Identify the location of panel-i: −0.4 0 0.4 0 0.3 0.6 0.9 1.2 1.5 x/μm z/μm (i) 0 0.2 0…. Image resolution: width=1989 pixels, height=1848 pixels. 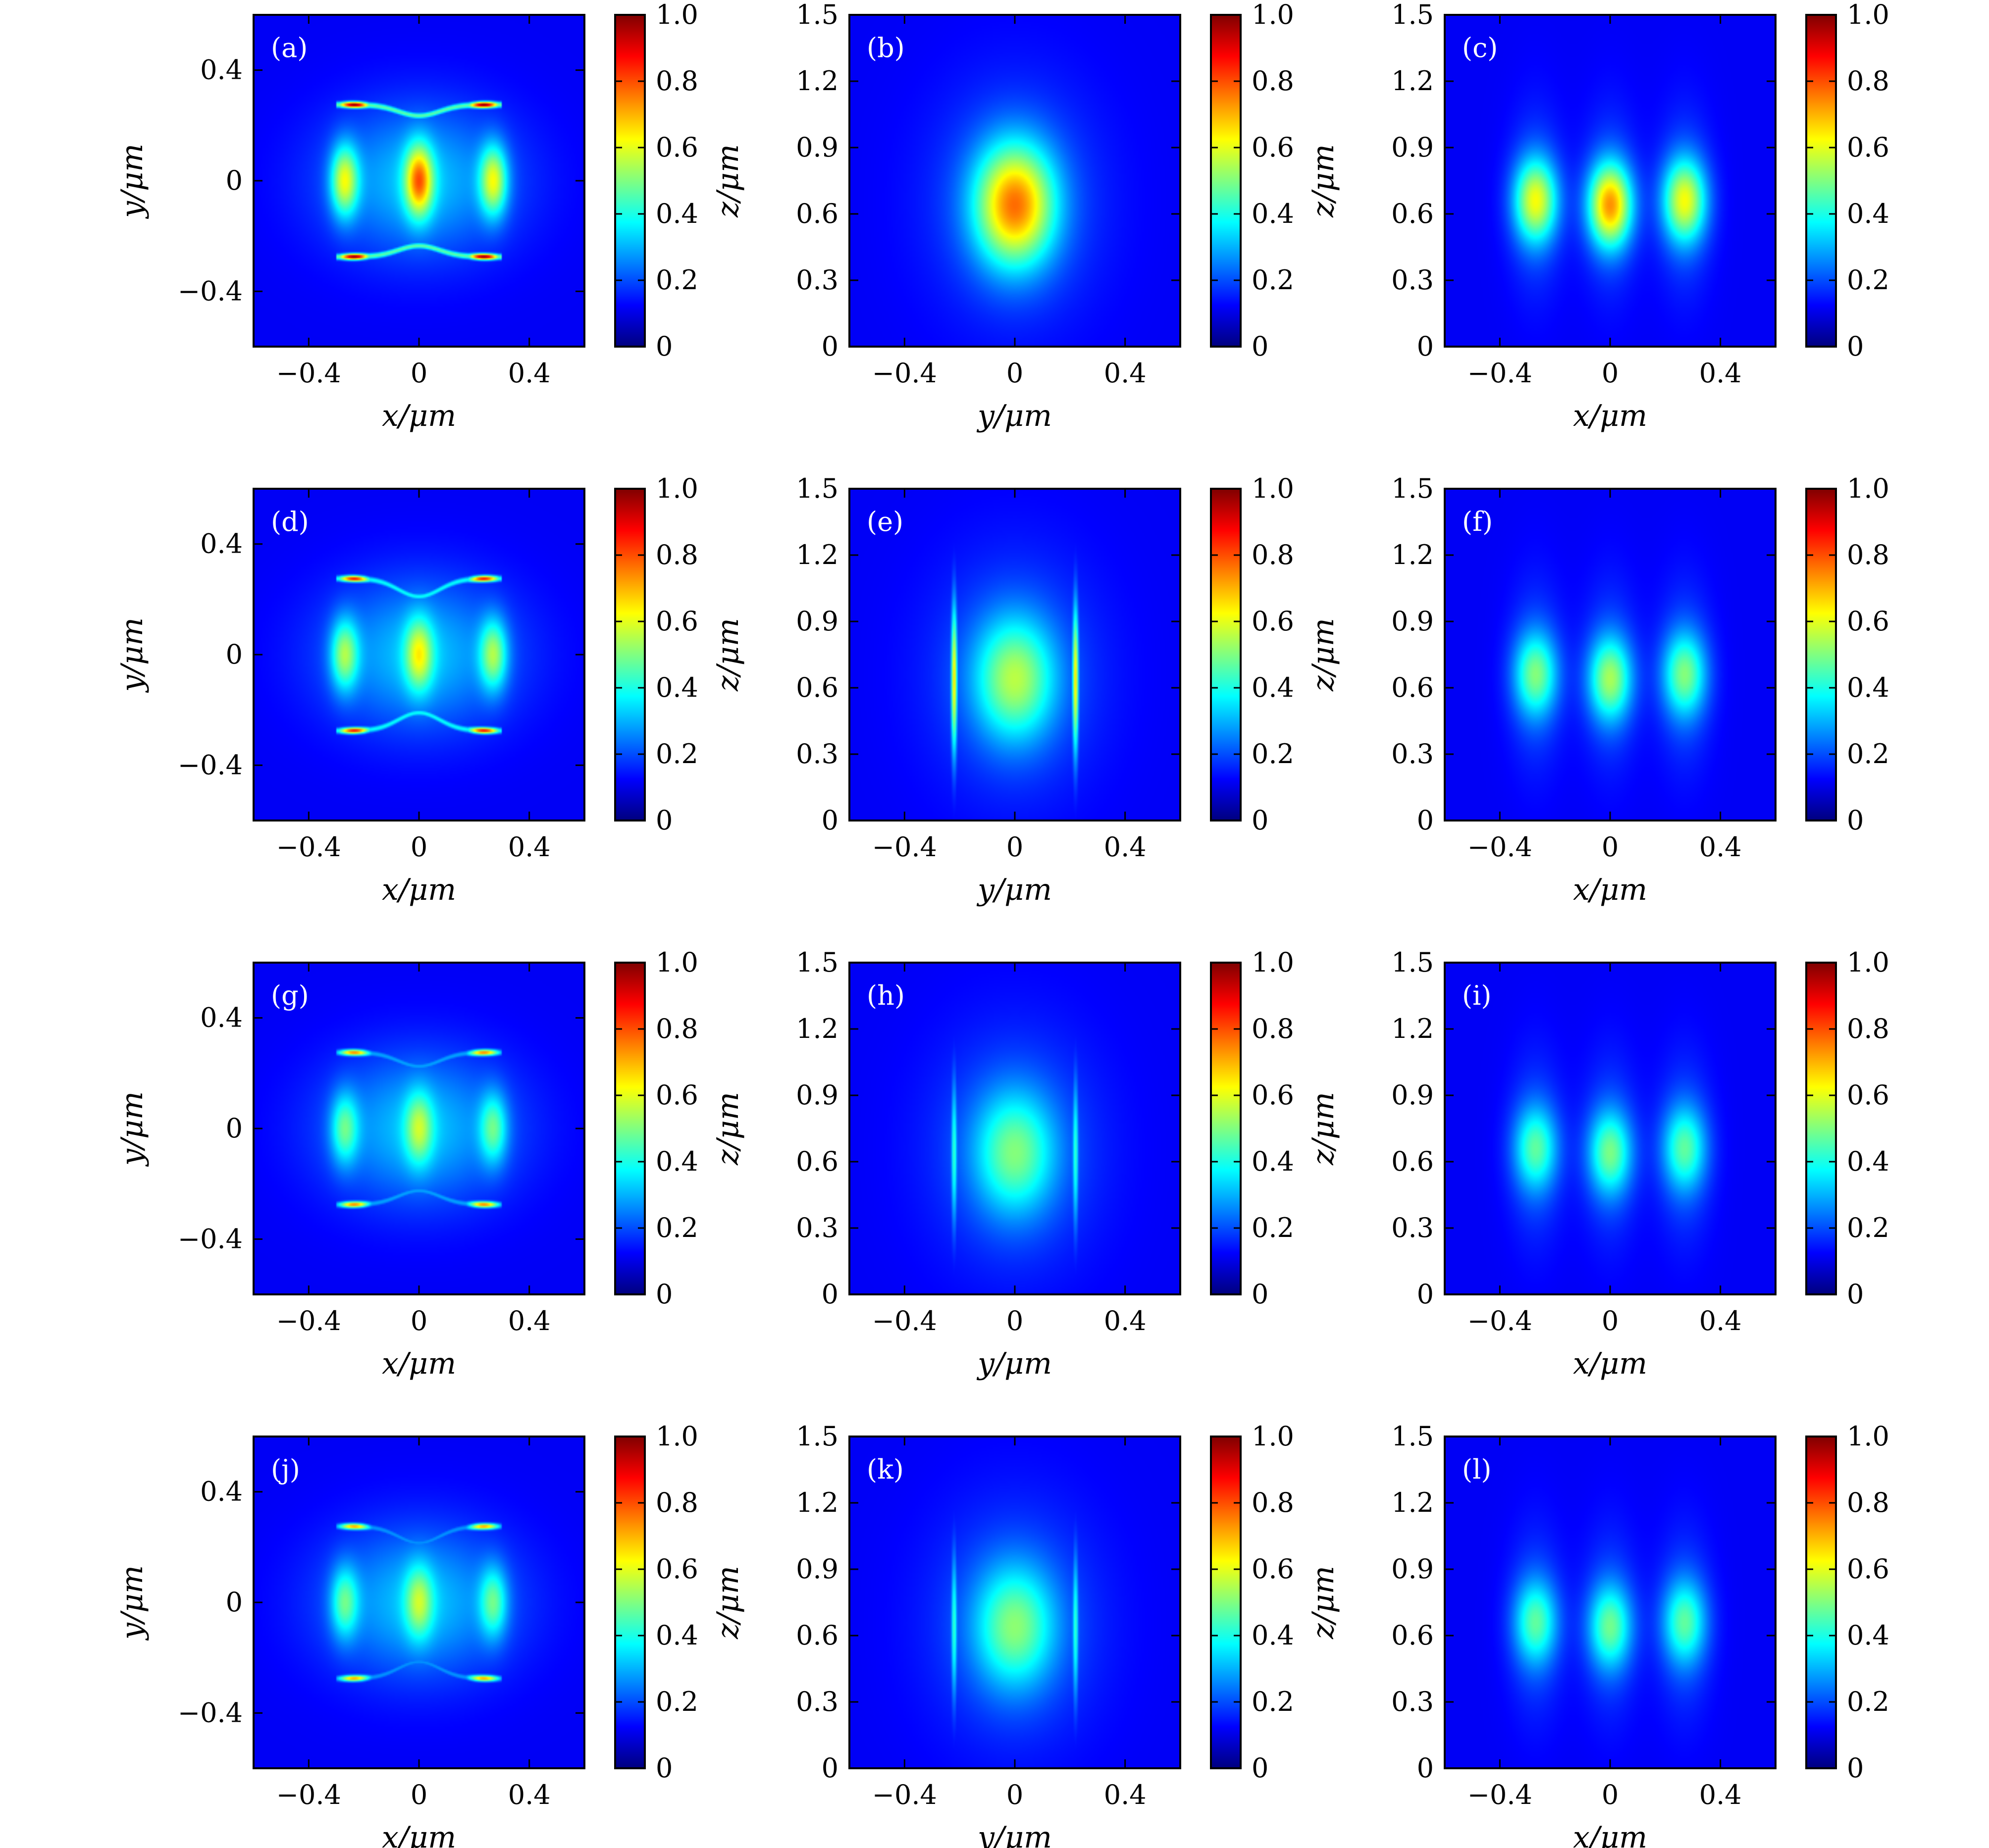
(1597, 1164).